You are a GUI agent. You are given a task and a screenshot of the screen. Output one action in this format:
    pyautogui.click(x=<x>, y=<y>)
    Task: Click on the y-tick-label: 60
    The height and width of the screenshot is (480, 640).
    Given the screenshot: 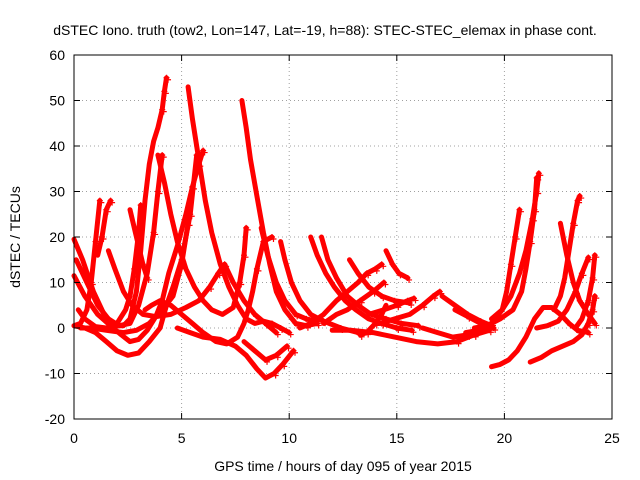 What is the action you would take?
    pyautogui.click(x=57, y=55)
    